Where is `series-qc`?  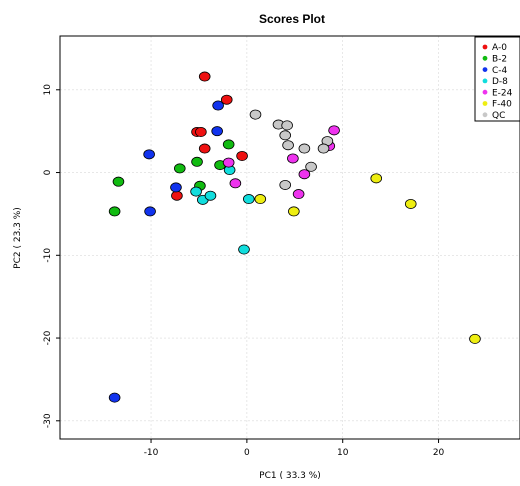
series-qc is located at coordinates (291, 149).